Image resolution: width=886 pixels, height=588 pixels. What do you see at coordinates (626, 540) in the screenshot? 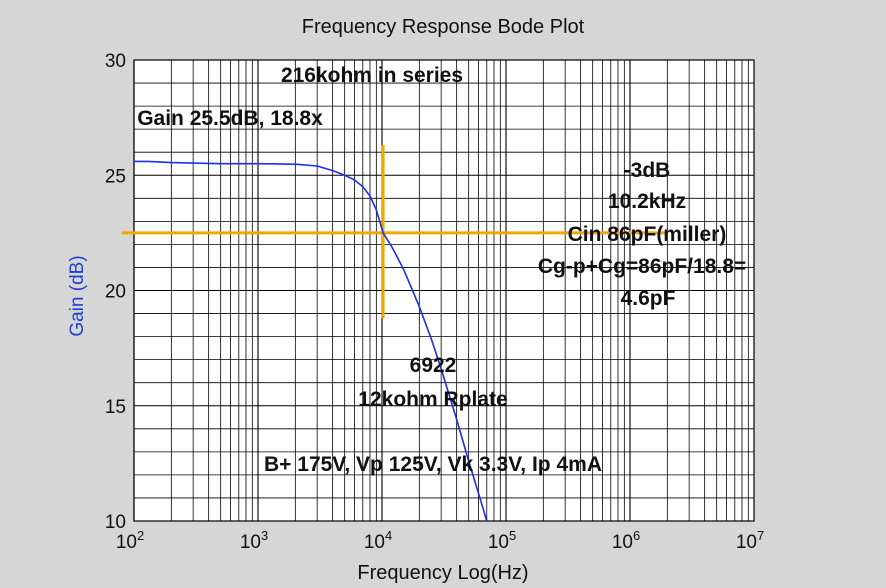
I see `x-tick-label: 10⁶` at bounding box center [626, 540].